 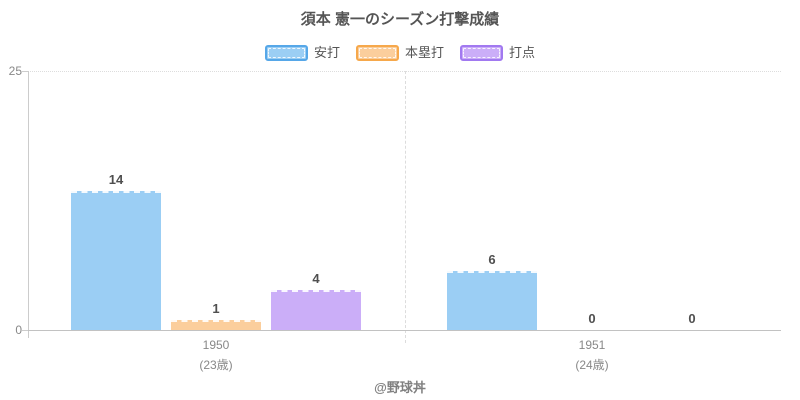 What do you see at coordinates (492, 259) in the screenshot?
I see `bar-value-label-hits-1951: 6` at bounding box center [492, 259].